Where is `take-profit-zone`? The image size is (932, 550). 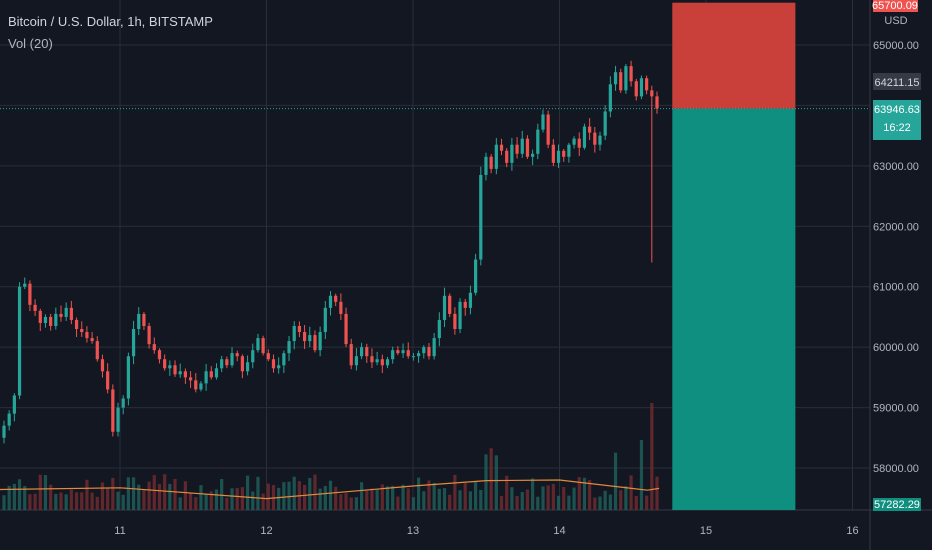 take-profit-zone is located at coordinates (734, 309).